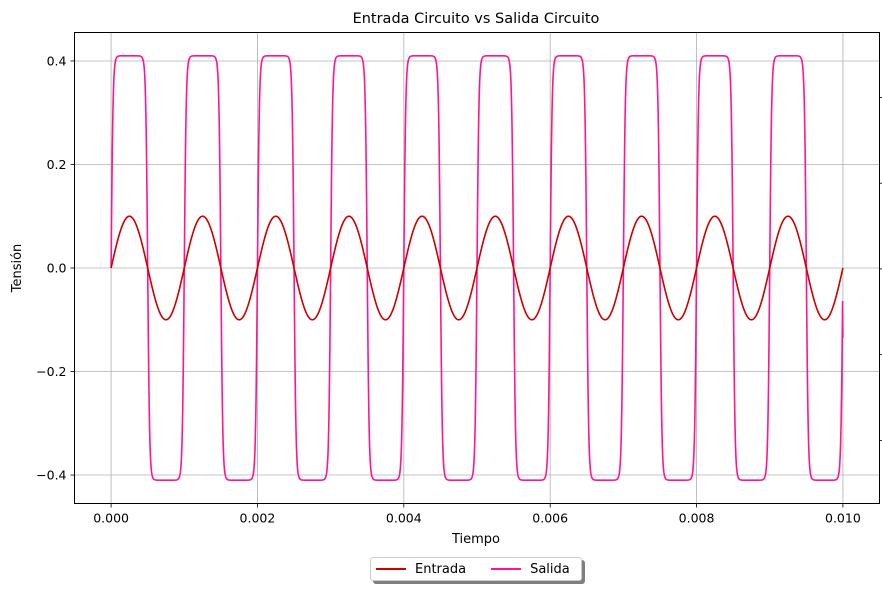  Describe the element at coordinates (550, 518) in the screenshot. I see `x-tick-label: 0.006` at that location.